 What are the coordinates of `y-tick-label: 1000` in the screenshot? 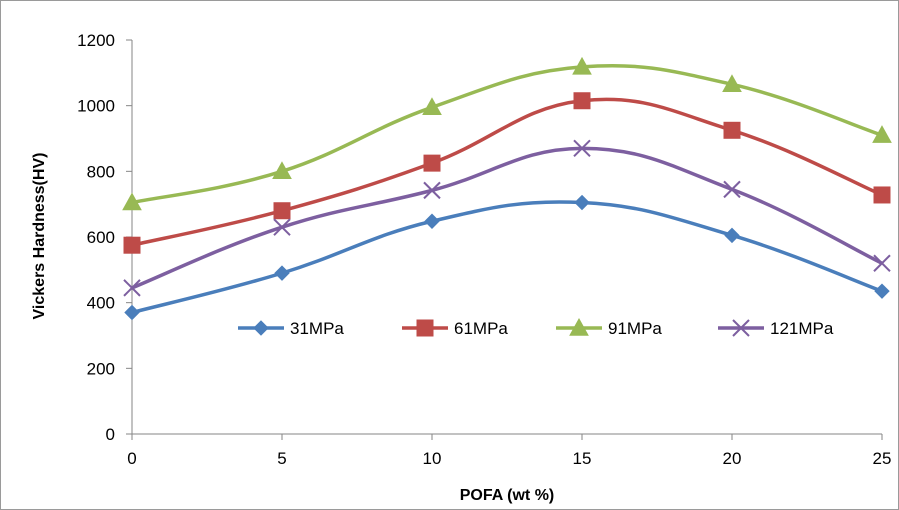 It's located at (96, 106).